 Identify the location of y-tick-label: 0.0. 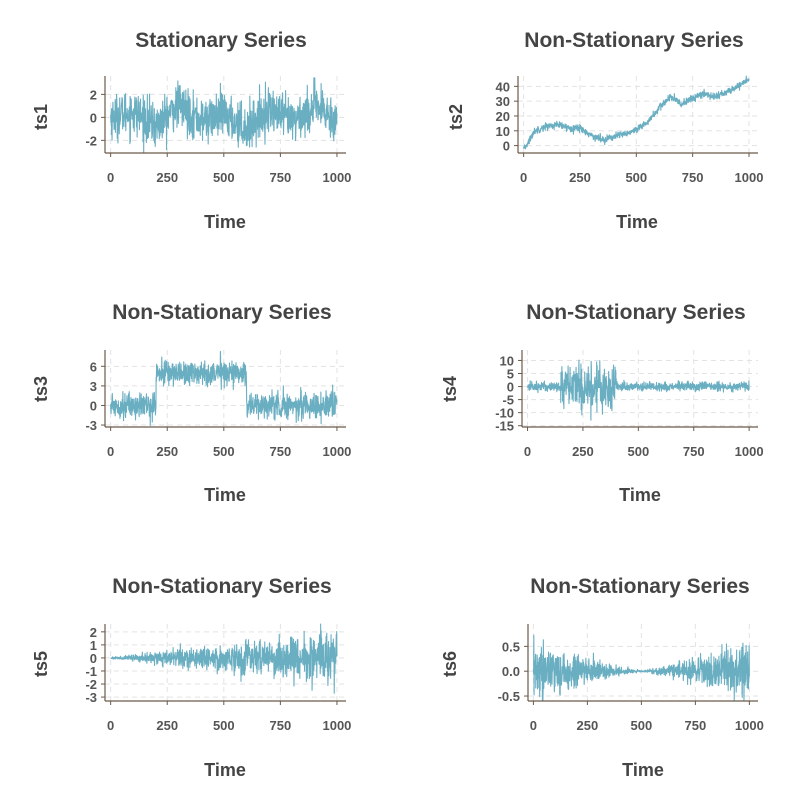
(511, 671).